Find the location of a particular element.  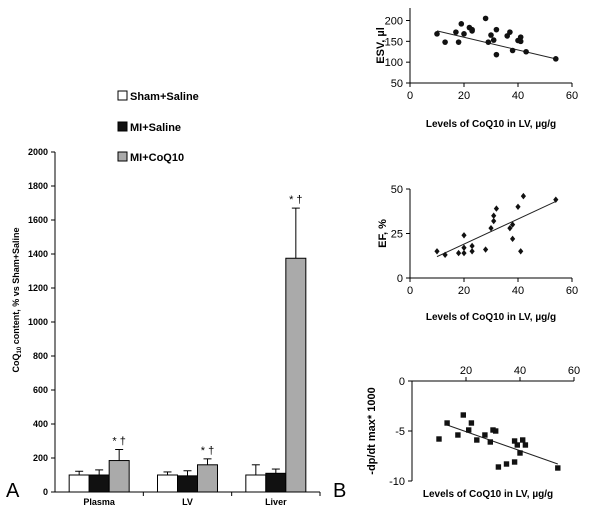

x-tick-label: Plasma is located at coordinates (99, 502).